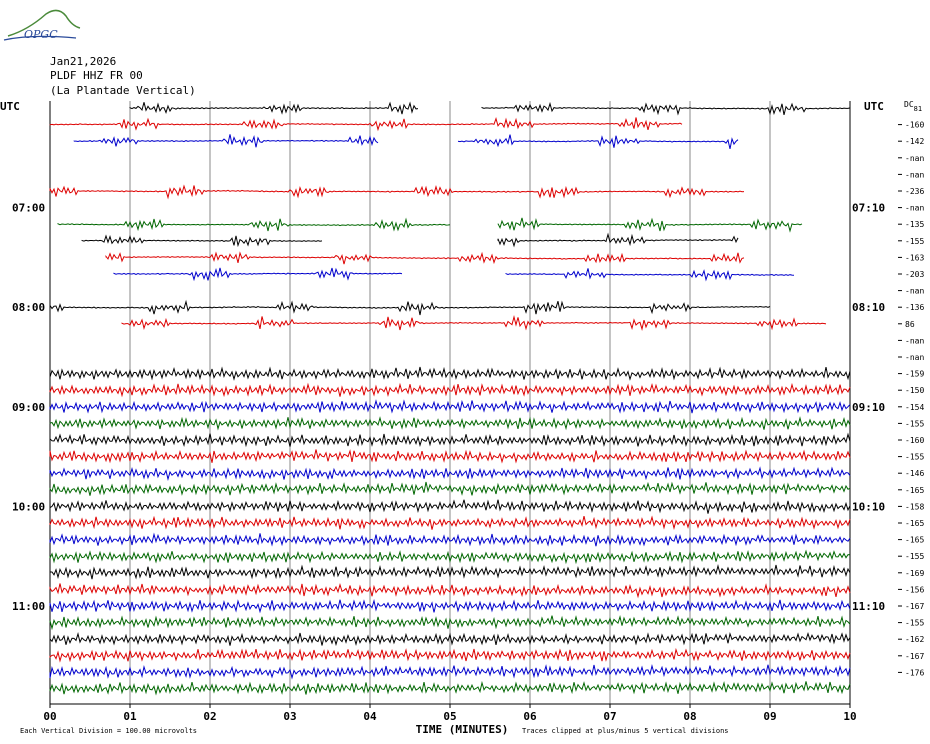  Describe the element at coordinates (914, 573) in the screenshot. I see `dc-offset-label: -169` at that location.